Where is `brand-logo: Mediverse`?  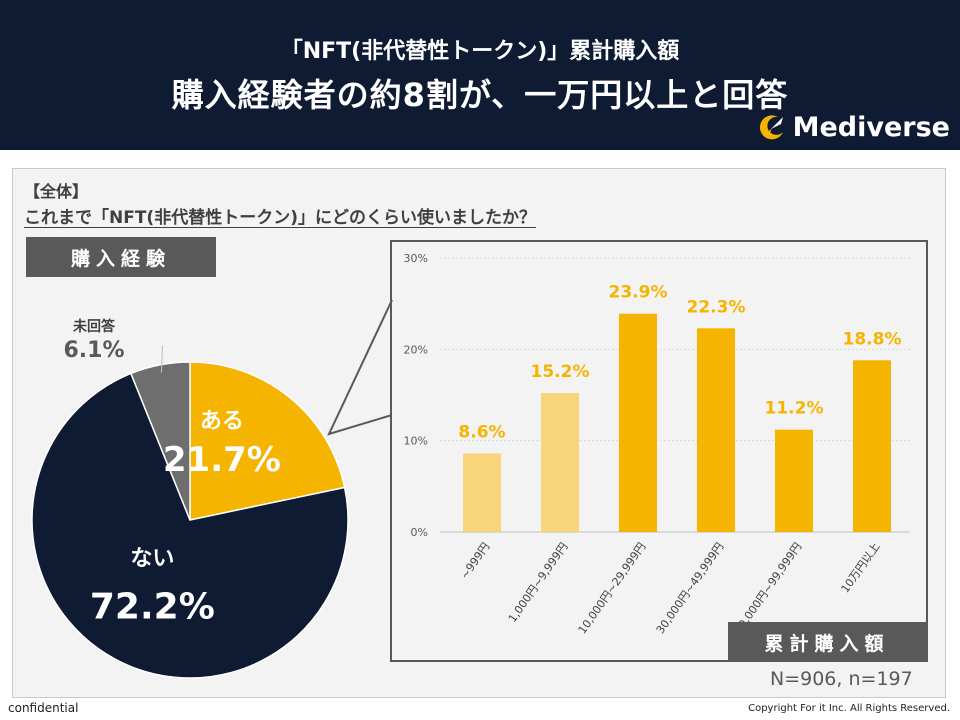
brand-logo: Mediverse is located at coordinates (853, 127).